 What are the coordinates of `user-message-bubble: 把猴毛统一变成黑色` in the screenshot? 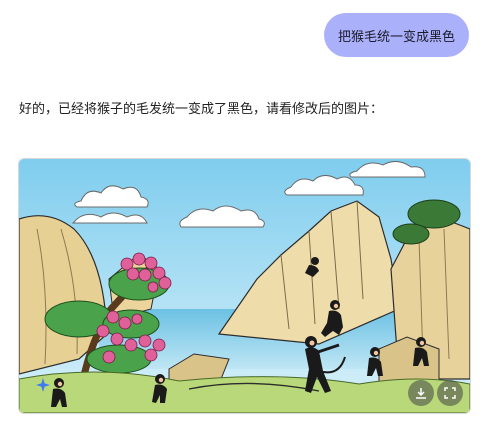 It's located at (396, 35).